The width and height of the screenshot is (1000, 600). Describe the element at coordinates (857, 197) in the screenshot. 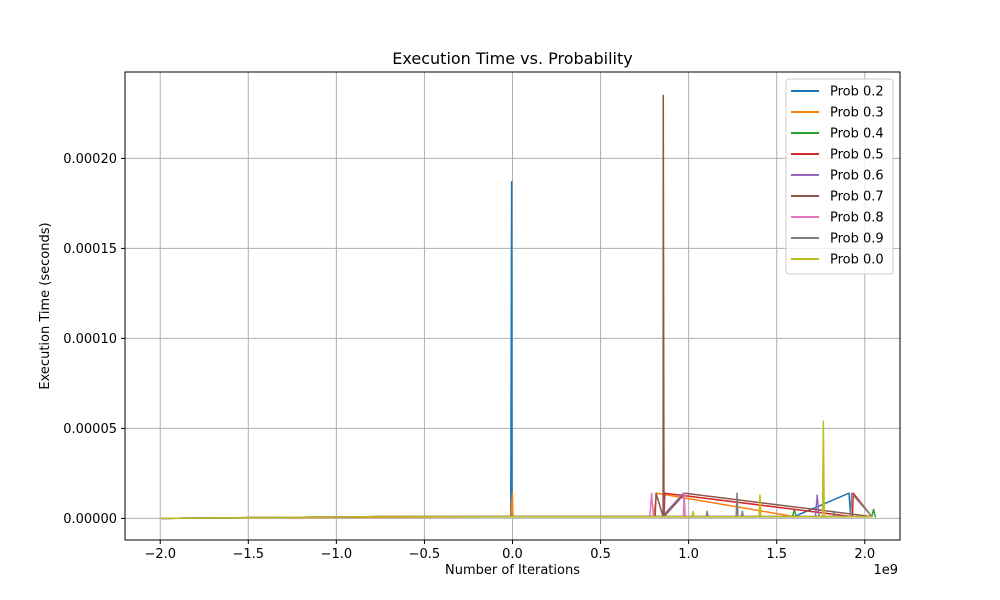

I see `legend-entry-label: Prob 0.7` at that location.